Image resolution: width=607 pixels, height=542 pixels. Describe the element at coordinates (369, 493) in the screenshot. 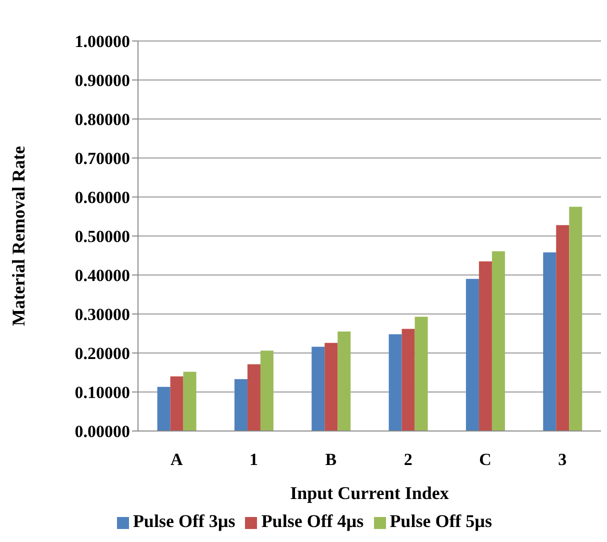

I see `x-axis-title: Input Current Index` at that location.